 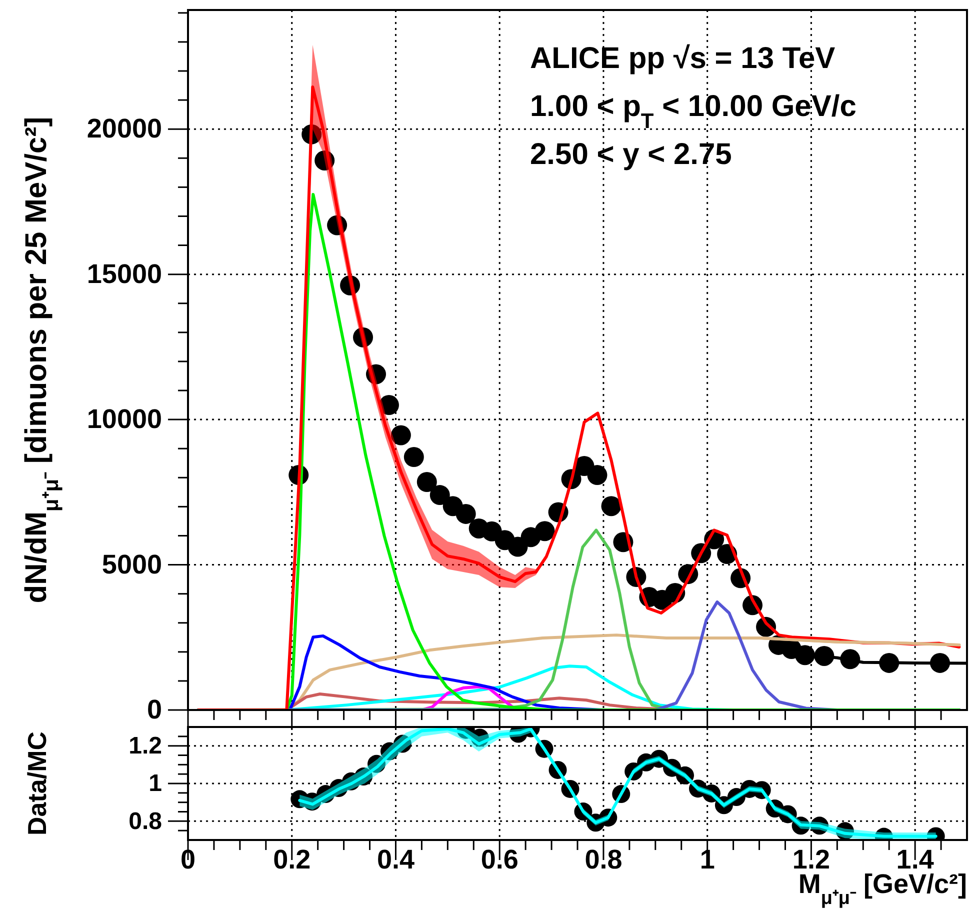 What do you see at coordinates (154, 709) in the screenshot?
I see `y-tick-label: 0` at bounding box center [154, 709].